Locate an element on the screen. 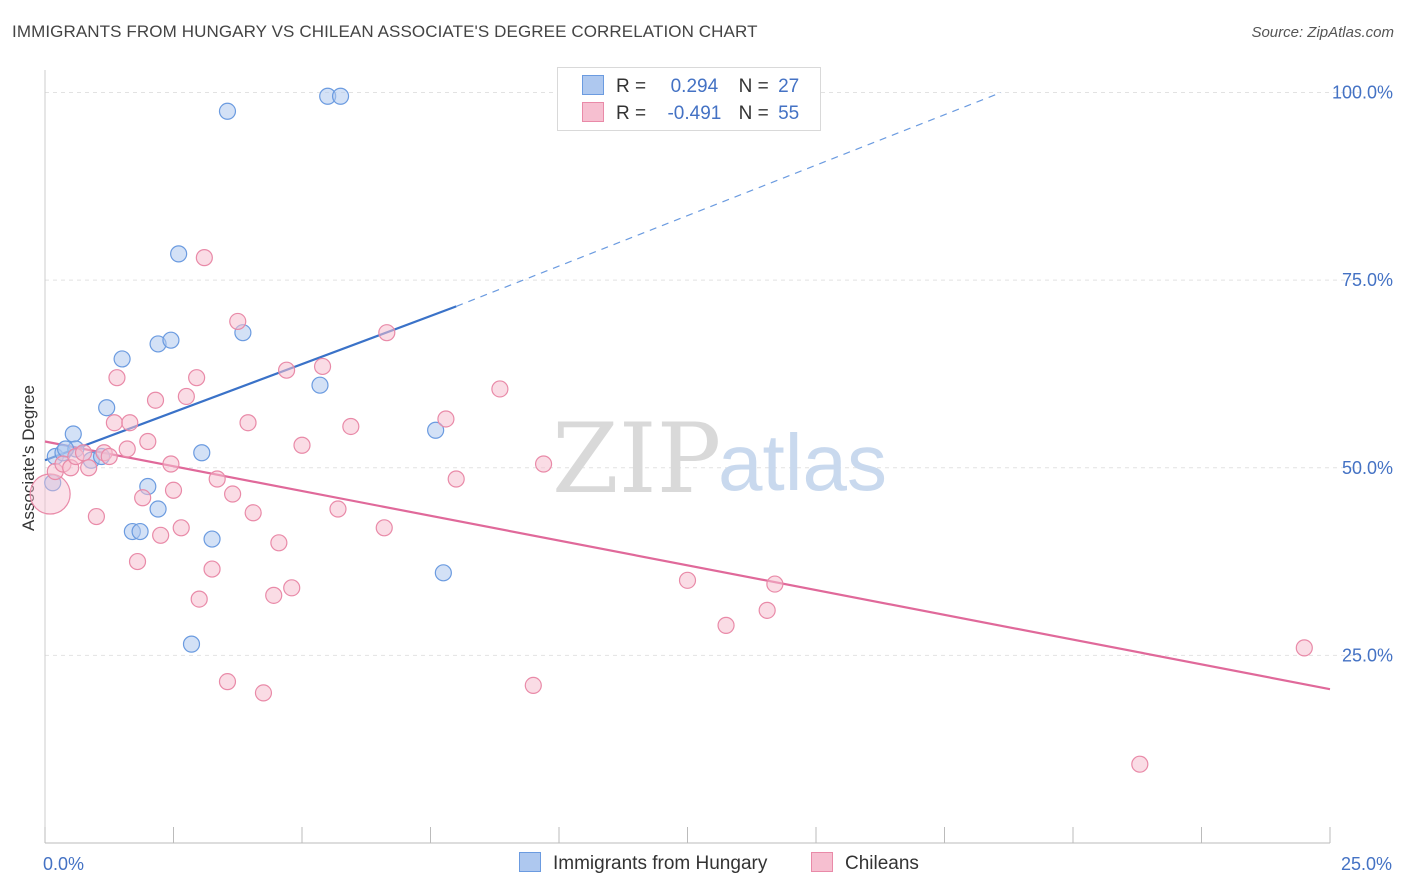 The height and width of the screenshot is (892, 1406). legend-n-value: 55 is located at coordinates (789, 113).